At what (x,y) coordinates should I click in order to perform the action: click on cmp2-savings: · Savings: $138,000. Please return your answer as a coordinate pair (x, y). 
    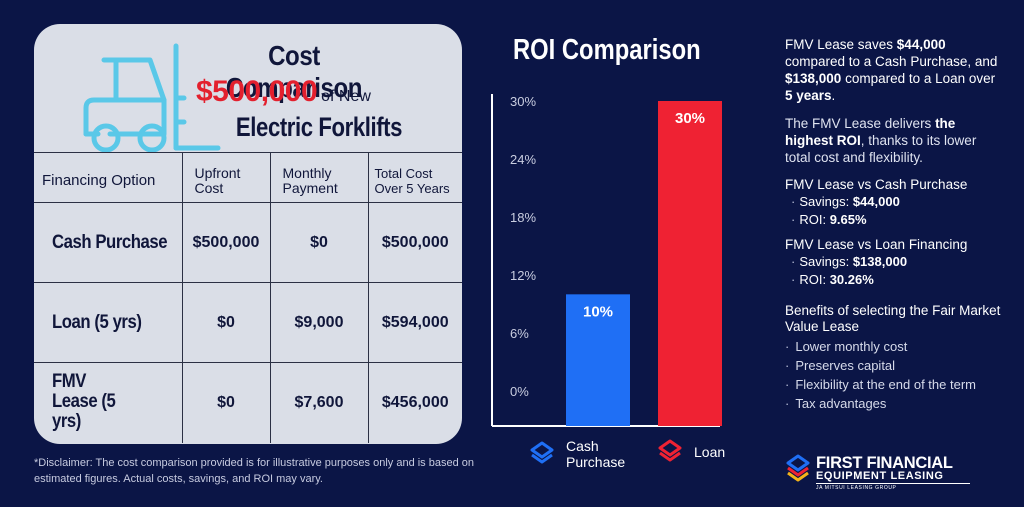
    Looking at the image, I should click on (895, 262).